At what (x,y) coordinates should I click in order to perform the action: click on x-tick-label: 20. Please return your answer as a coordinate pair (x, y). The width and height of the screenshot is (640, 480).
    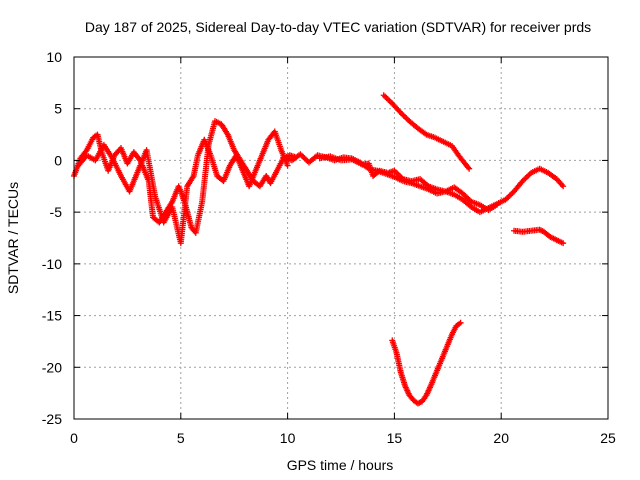
    Looking at the image, I should click on (501, 438).